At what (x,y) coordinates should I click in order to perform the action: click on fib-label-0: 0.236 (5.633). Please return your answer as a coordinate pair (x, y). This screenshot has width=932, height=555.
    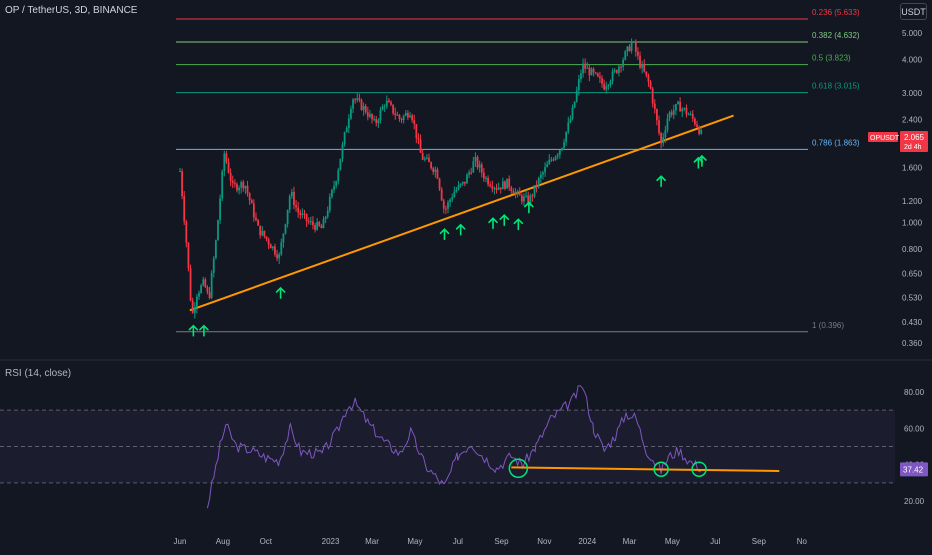
    Looking at the image, I should click on (836, 12).